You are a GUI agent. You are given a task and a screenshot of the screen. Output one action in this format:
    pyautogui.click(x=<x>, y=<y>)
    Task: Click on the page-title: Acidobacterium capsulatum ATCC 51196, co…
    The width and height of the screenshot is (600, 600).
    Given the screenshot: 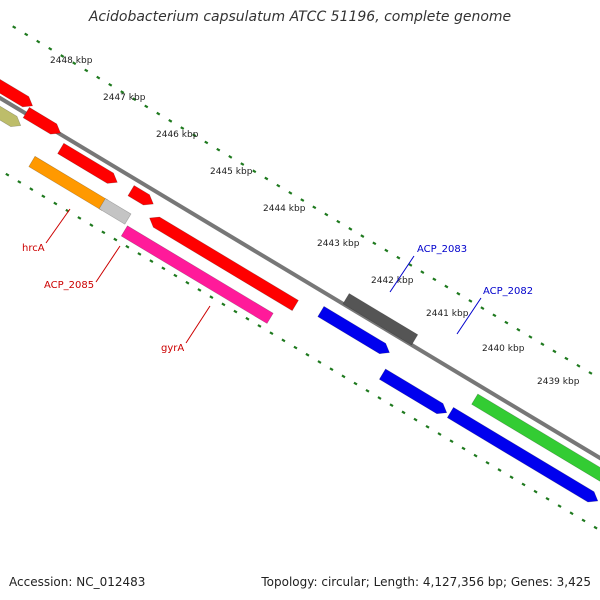 What is the action you would take?
    pyautogui.click(x=300, y=17)
    